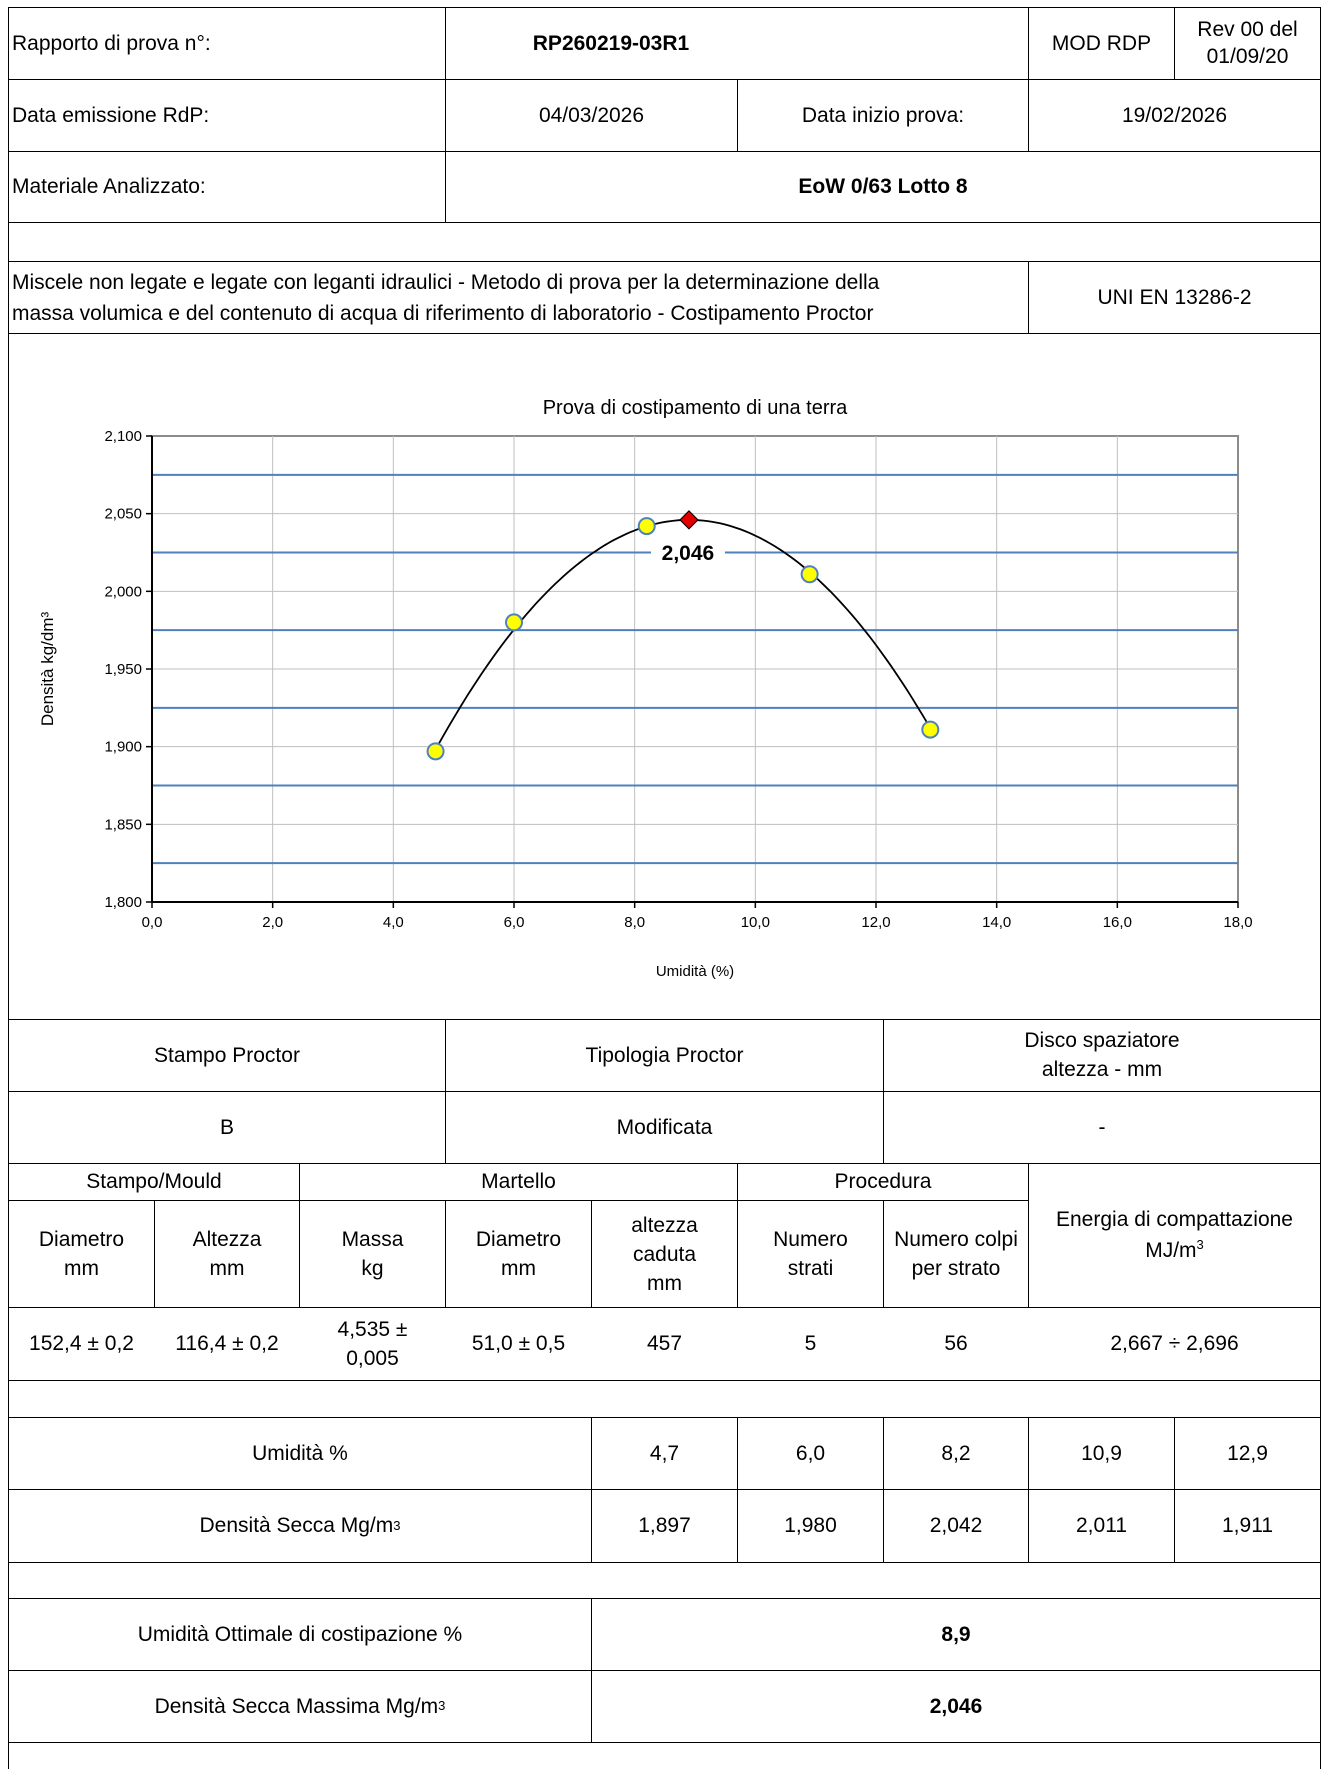 This screenshot has width=1322, height=1769. What do you see at coordinates (664, 1127) in the screenshot?
I see `tipologia-proctor-value: Modificata` at bounding box center [664, 1127].